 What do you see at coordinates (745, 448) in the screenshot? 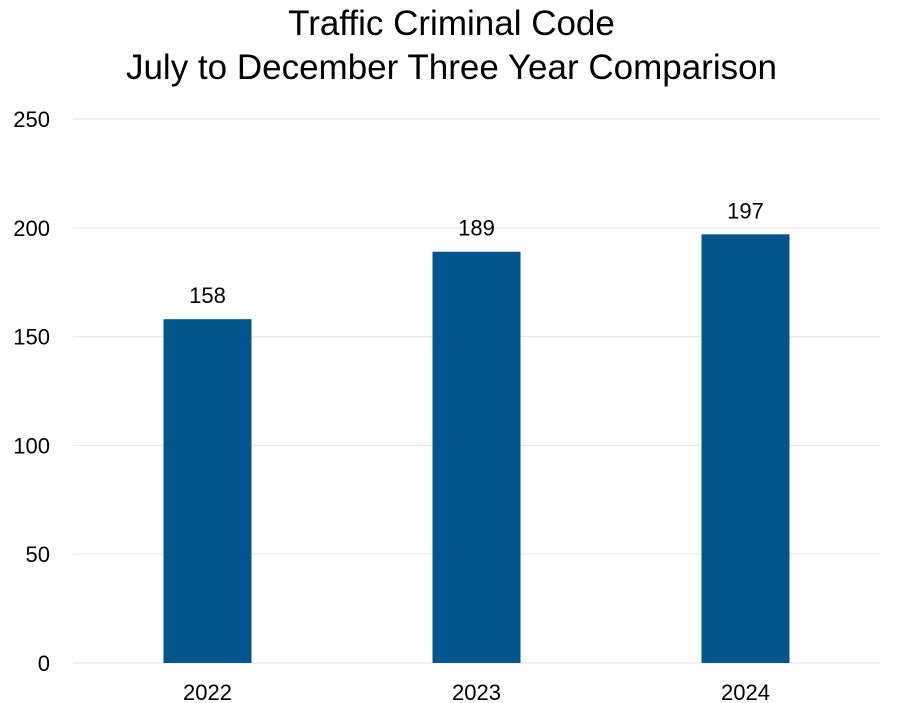
I see `bar-2024` at bounding box center [745, 448].